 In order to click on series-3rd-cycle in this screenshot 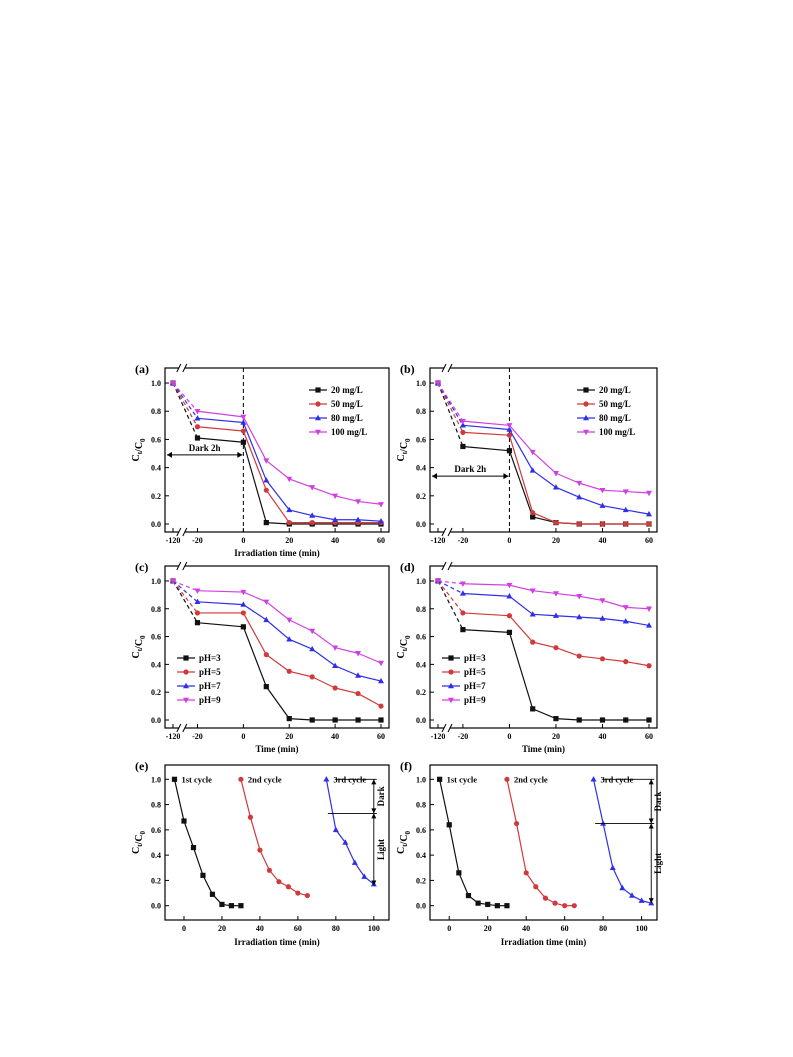, I will do `click(622, 841)`.